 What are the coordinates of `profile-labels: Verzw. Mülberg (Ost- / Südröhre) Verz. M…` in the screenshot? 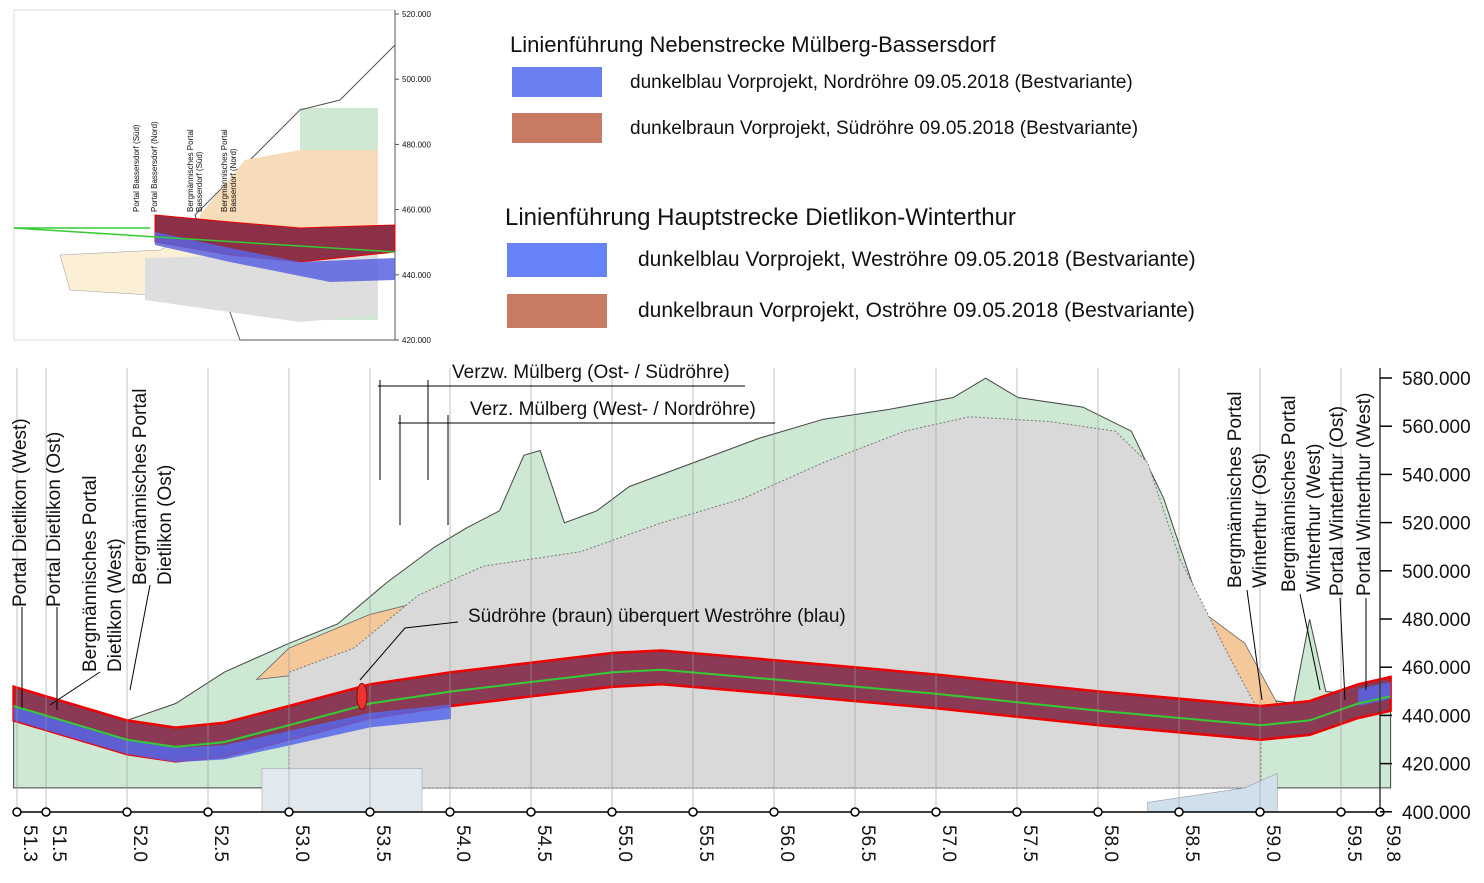 It's located at (602, 521).